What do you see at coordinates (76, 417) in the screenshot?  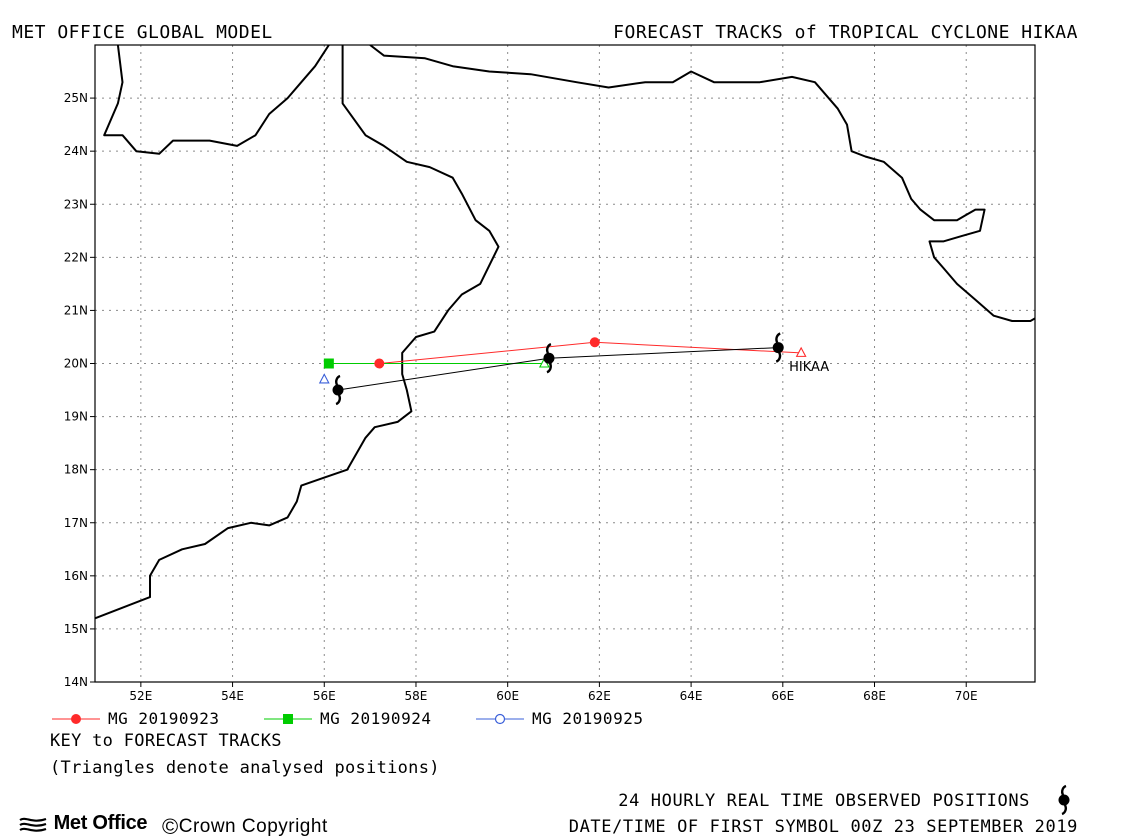 I see `lat-tick-label: 19N` at bounding box center [76, 417].